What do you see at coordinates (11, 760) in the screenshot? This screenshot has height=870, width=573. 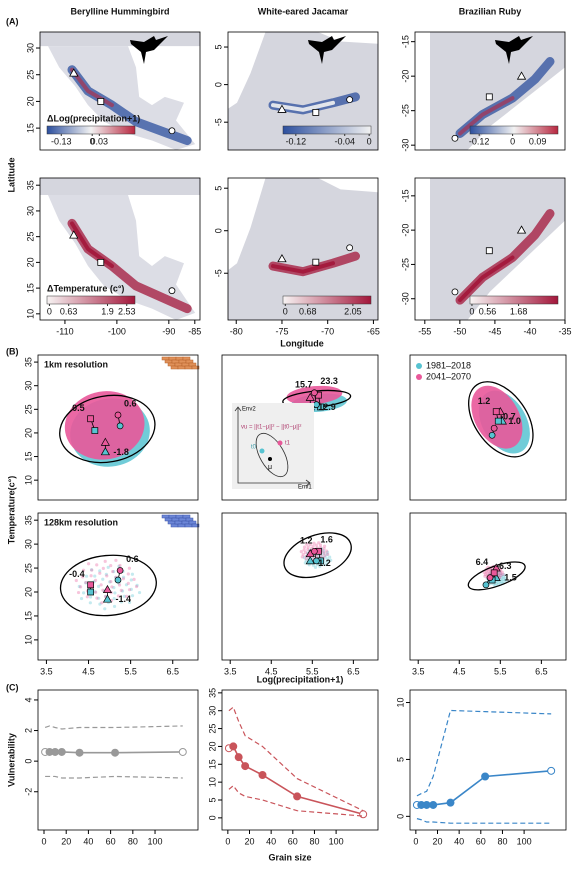 I see `axis-title: Vulnerability` at bounding box center [11, 760].